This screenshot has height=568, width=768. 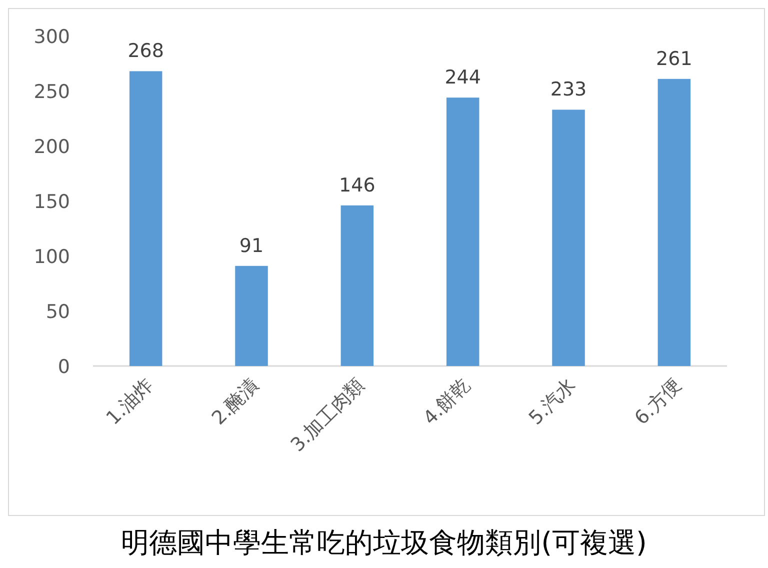 What do you see at coordinates (674, 59) in the screenshot?
I see `data-label: 261` at bounding box center [674, 59].